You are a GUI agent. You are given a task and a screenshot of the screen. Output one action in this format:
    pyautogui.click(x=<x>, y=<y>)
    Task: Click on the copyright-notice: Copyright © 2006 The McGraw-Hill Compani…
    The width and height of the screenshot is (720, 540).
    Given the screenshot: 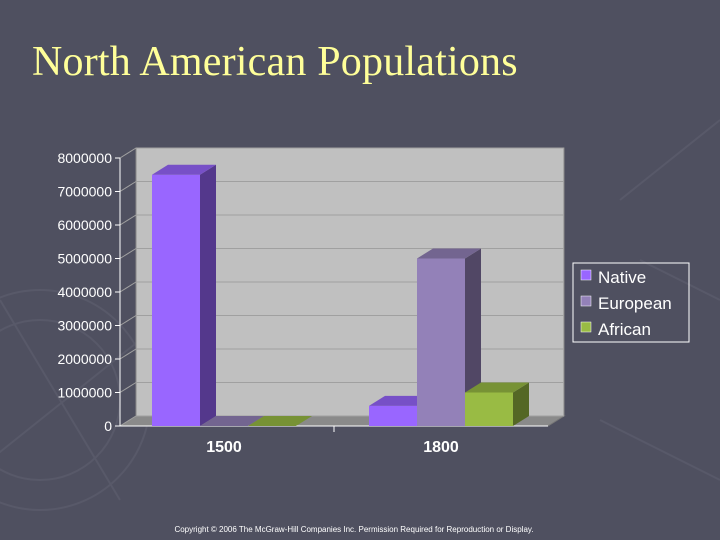 What is the action you would take?
    pyautogui.click(x=354, y=529)
    